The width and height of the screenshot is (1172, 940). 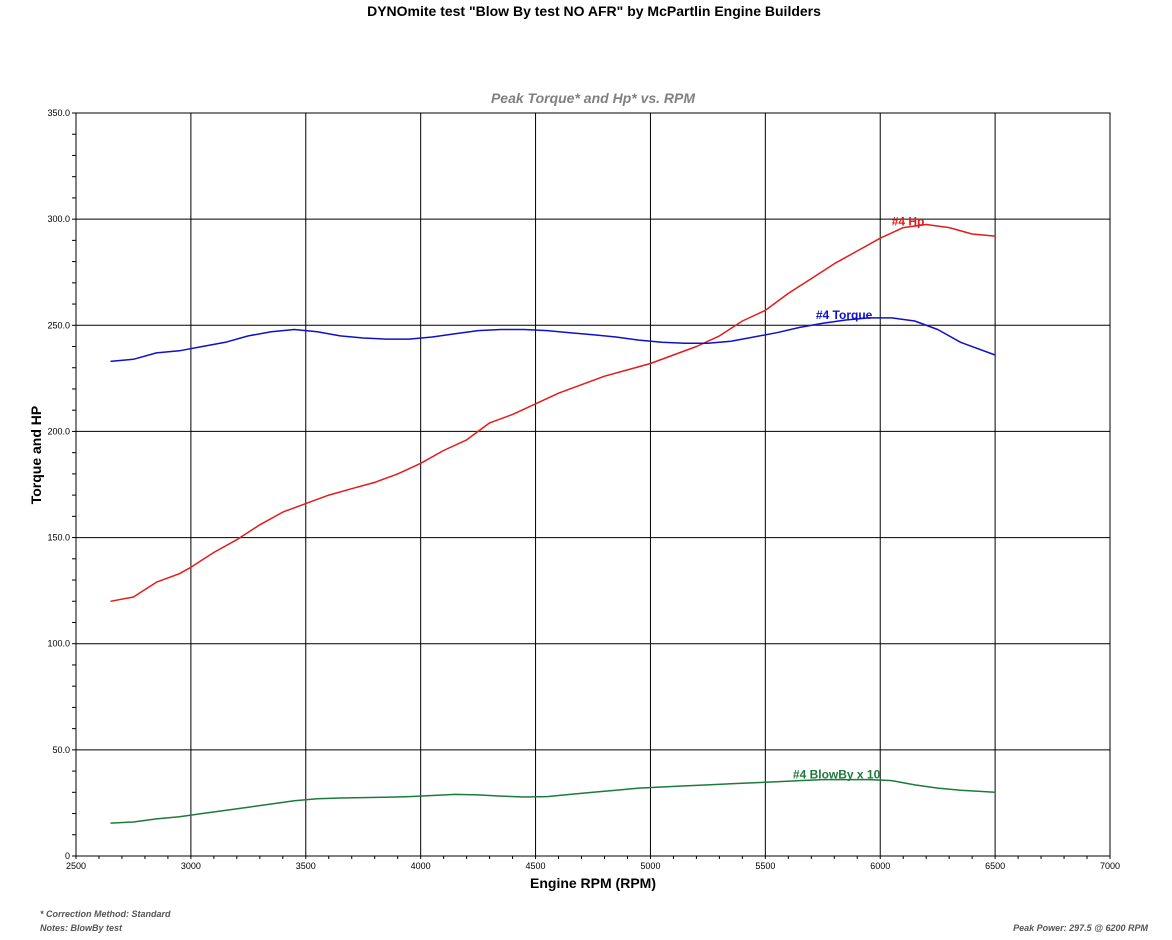 I want to click on x-tick-label: 7000, so click(x=1110, y=866).